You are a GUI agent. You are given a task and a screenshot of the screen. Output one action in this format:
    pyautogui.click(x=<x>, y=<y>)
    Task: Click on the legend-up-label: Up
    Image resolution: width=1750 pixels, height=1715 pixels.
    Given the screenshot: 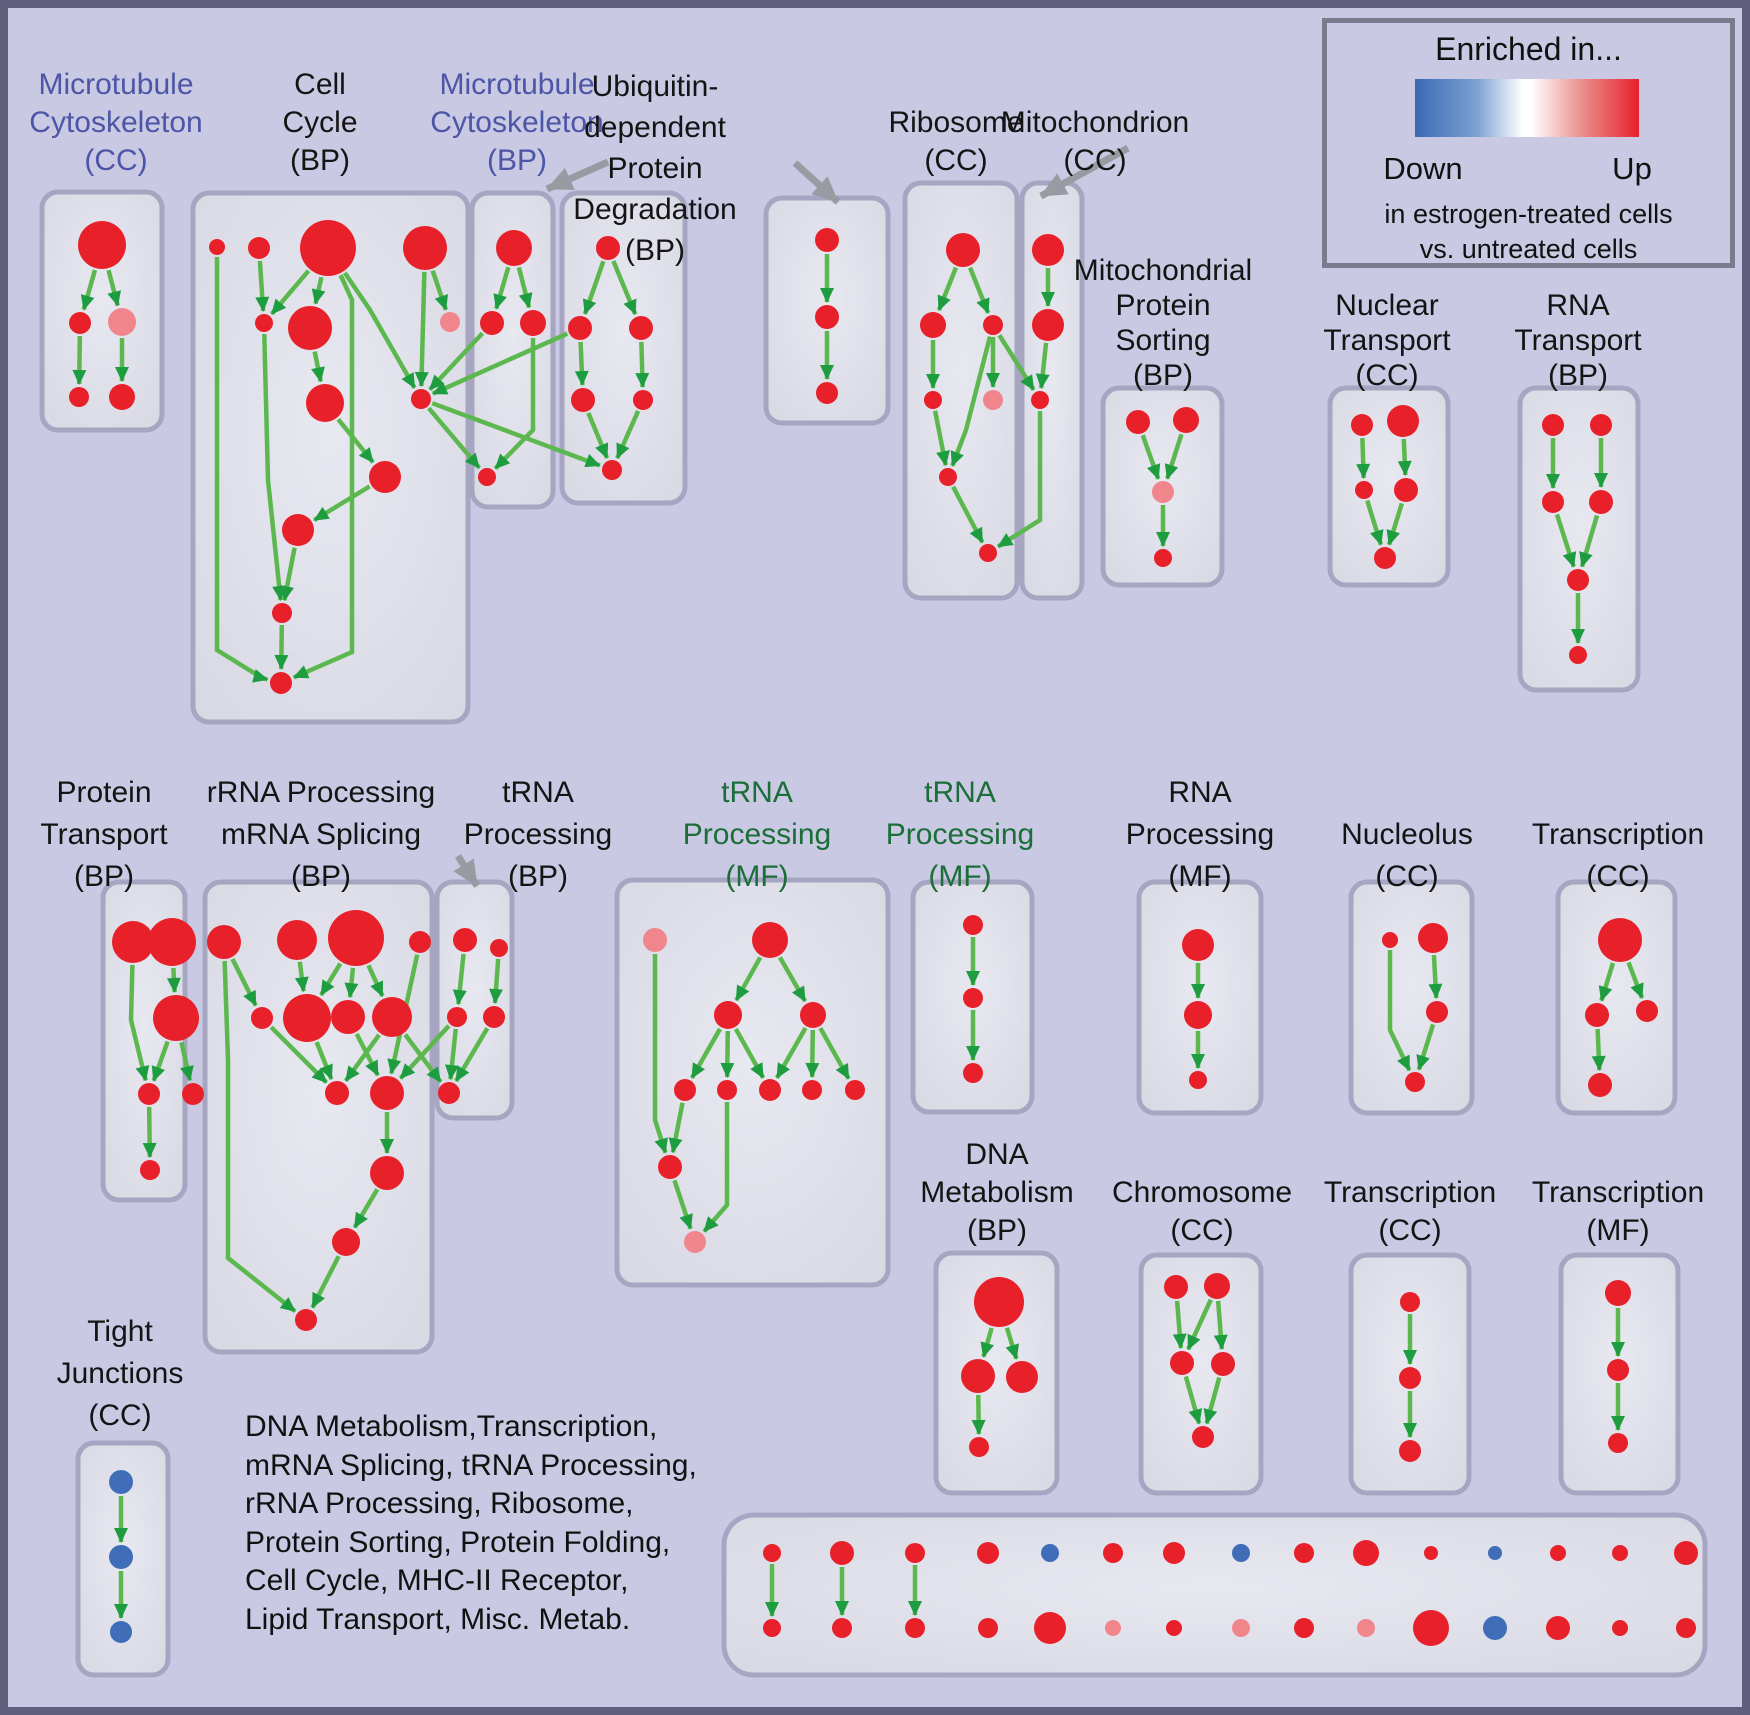 What is the action you would take?
    pyautogui.click(x=1632, y=168)
    